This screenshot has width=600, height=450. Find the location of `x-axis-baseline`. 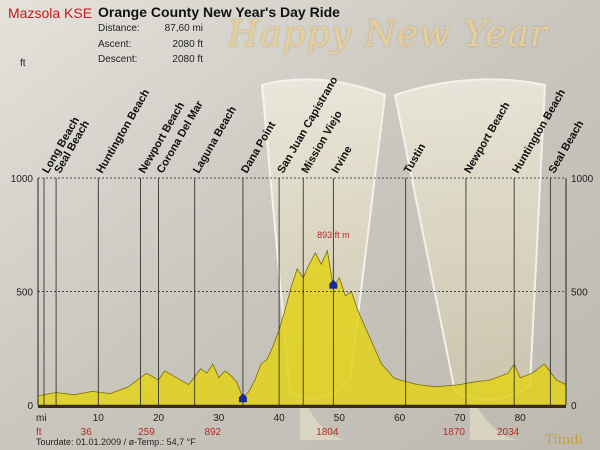

x-axis-baseline is located at coordinates (302, 406).